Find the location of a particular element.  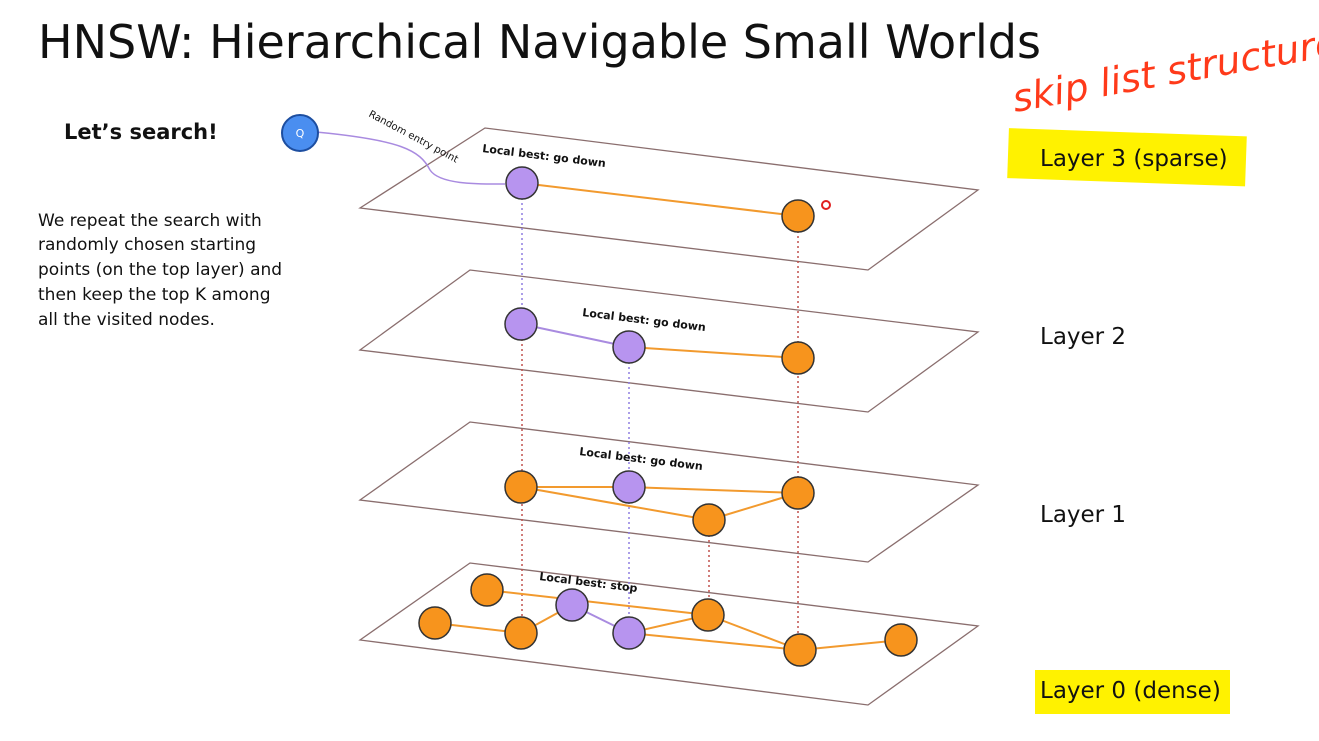

query-label: Q is located at coordinates (300, 133).